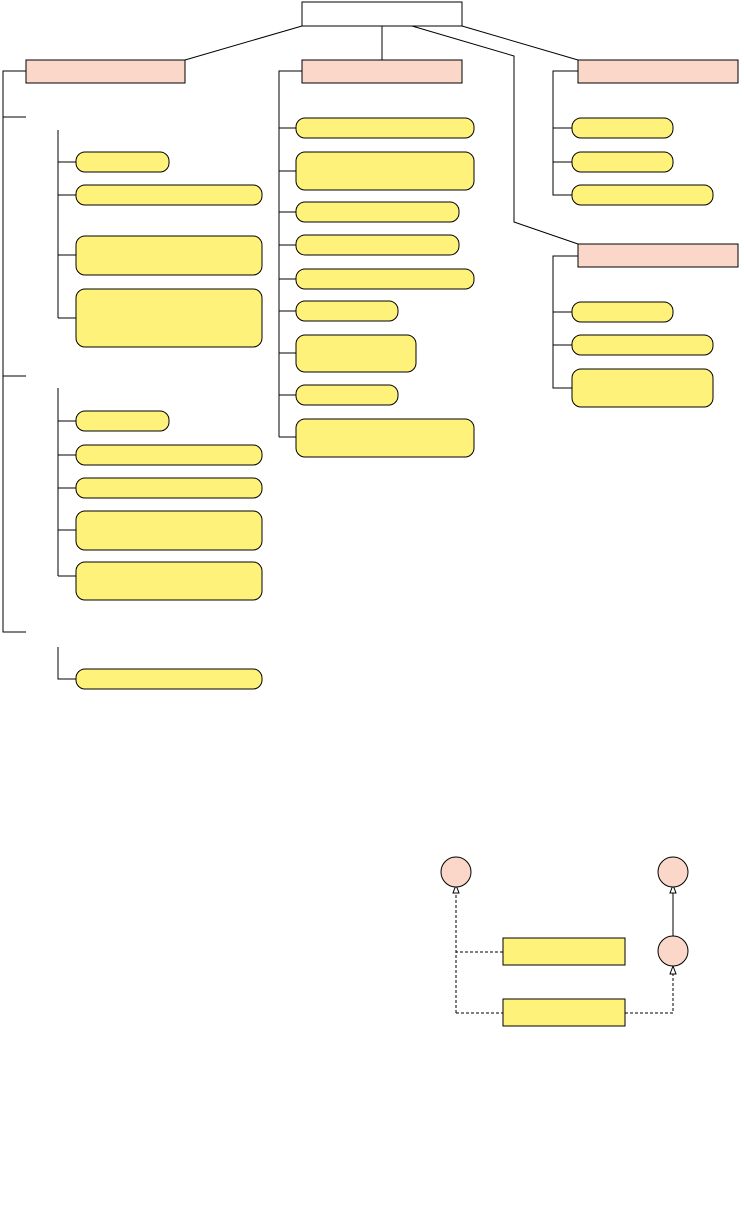 The width and height of the screenshot is (744, 1224). I want to click on right-column-items, so click(642, 262).